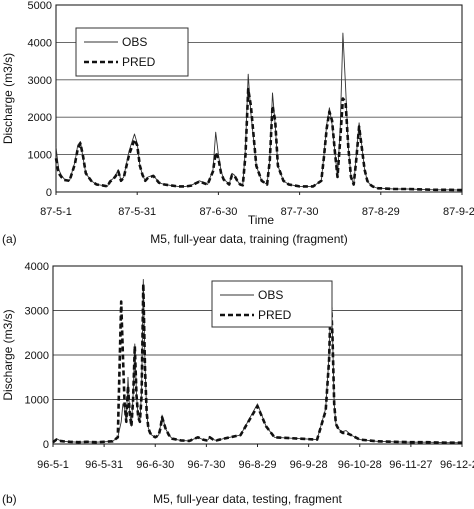 The image size is (474, 509). What do you see at coordinates (410, 465) in the screenshot?
I see `x-tick-label: 96-11-27` at bounding box center [410, 465].